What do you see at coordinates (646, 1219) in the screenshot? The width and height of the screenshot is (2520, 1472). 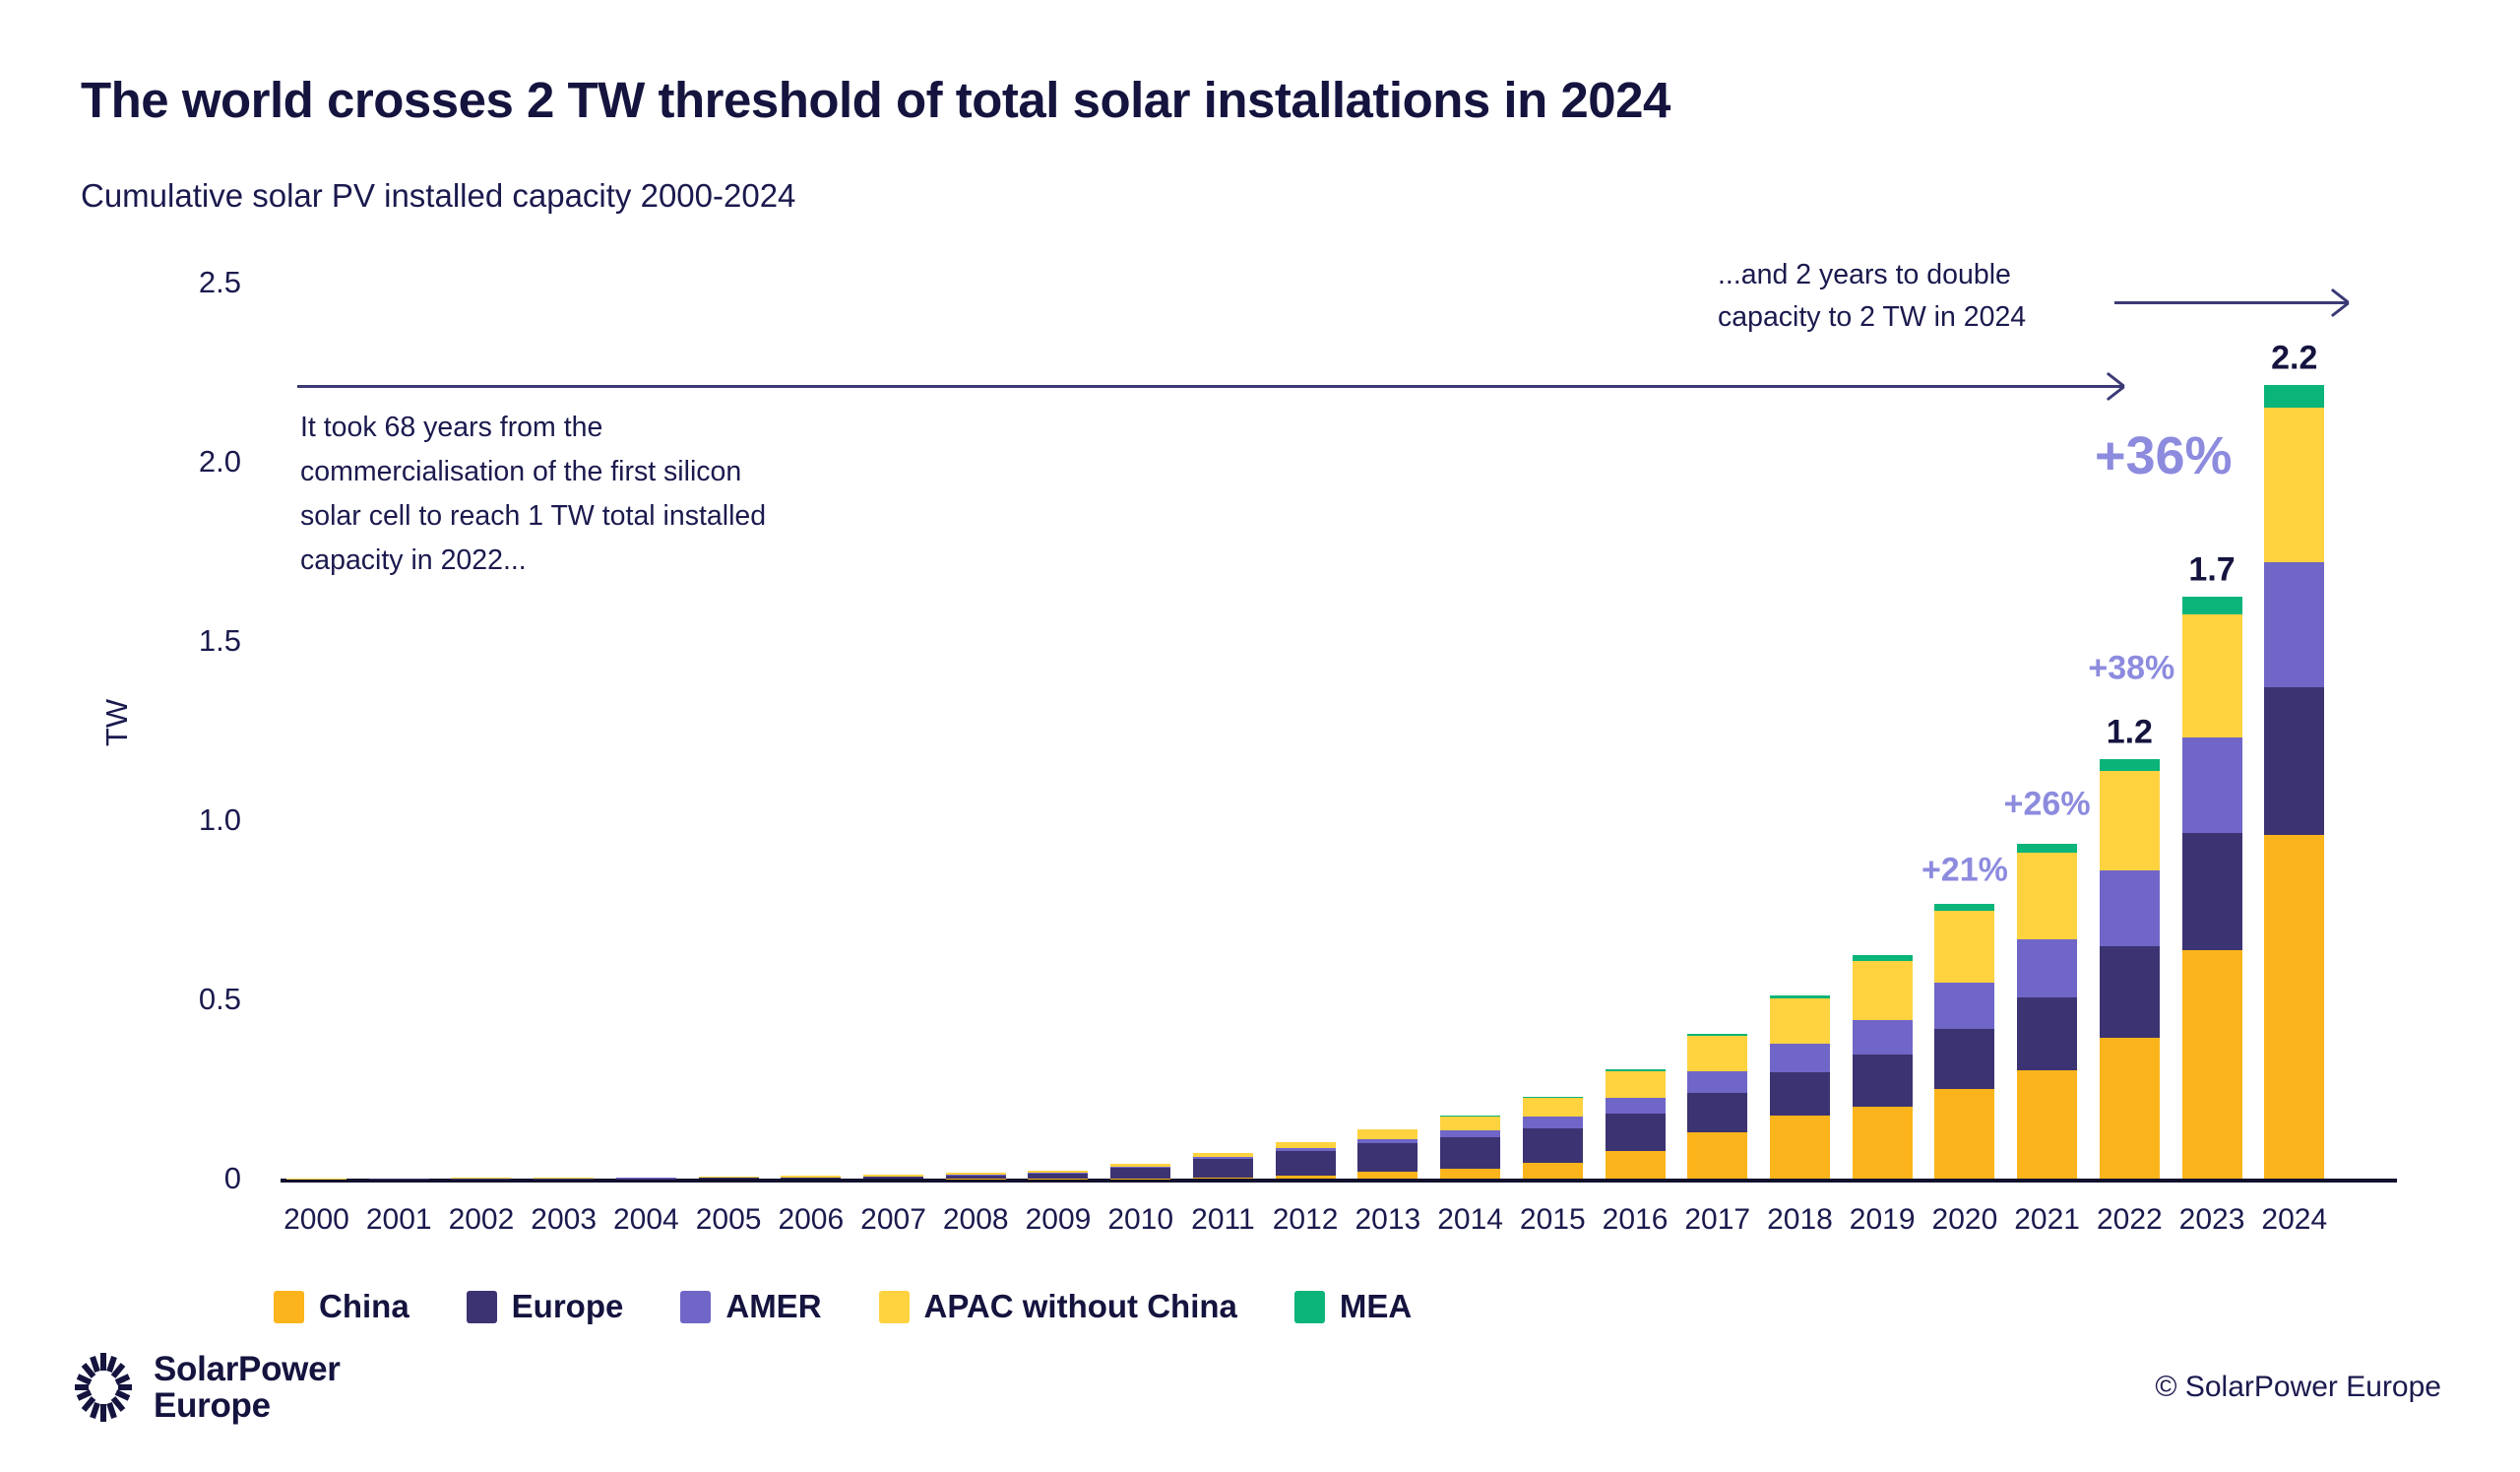 I see `x-tick-label: 2004` at bounding box center [646, 1219].